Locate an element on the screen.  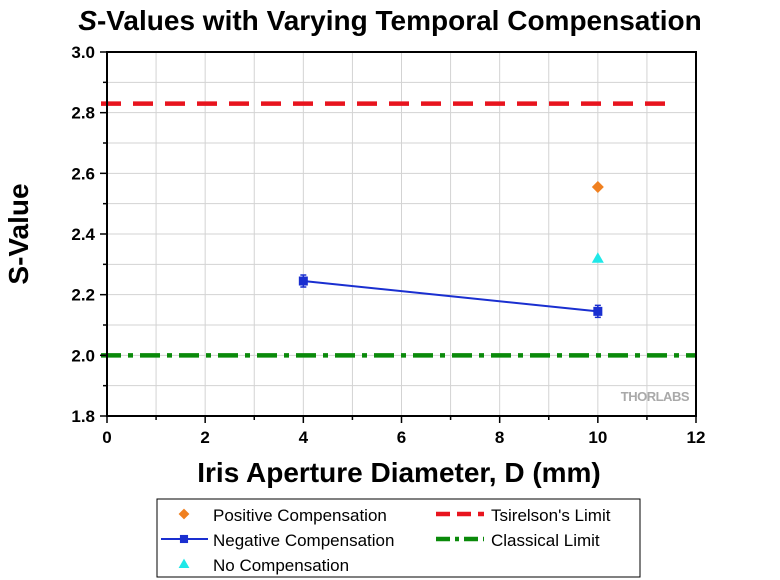
y-tick-label: 2.6 is located at coordinates (83, 173).